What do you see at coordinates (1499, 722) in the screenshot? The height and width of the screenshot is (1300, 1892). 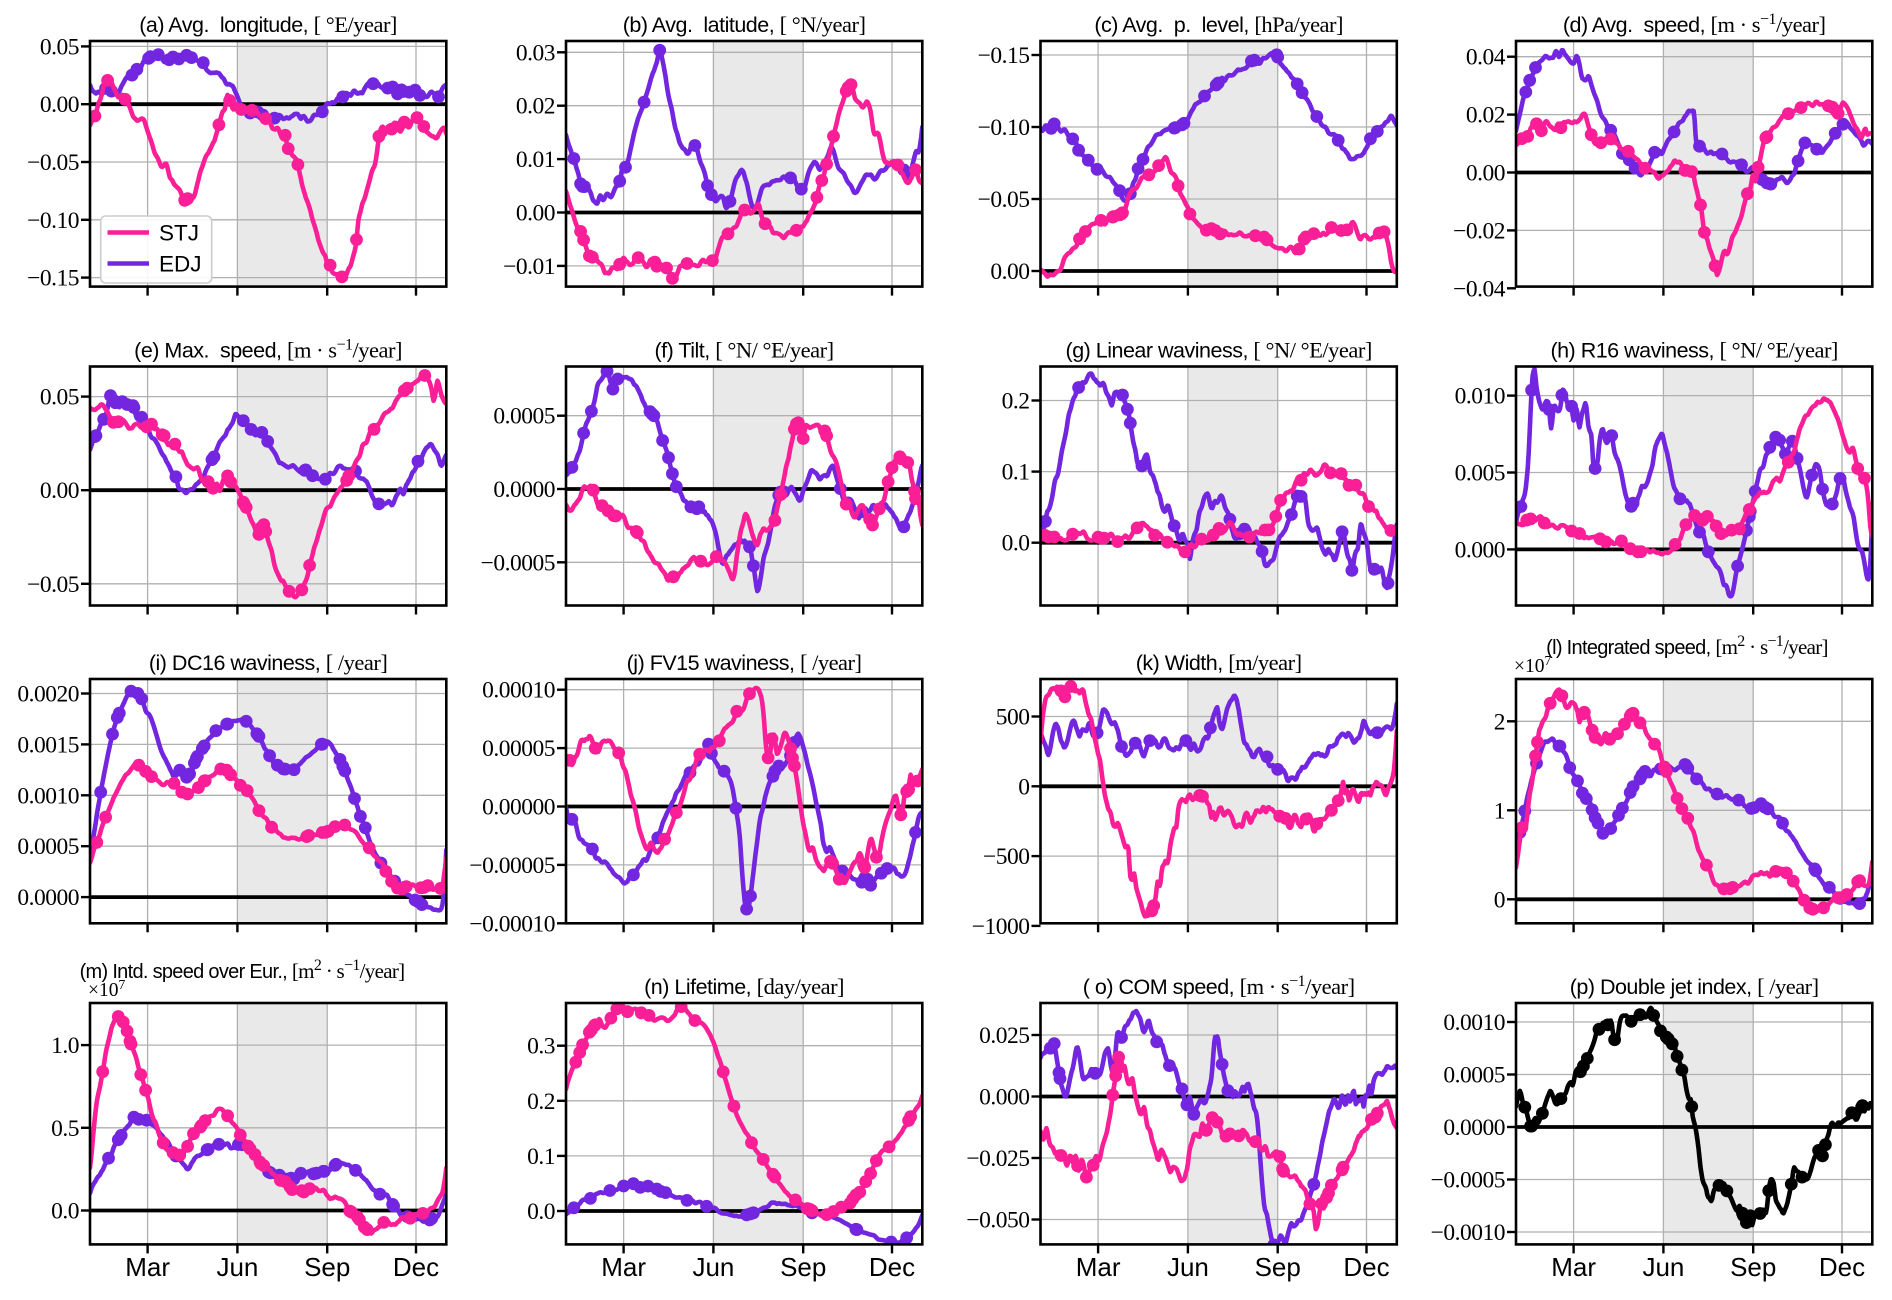 I see `svg-text: 2` at bounding box center [1499, 722].